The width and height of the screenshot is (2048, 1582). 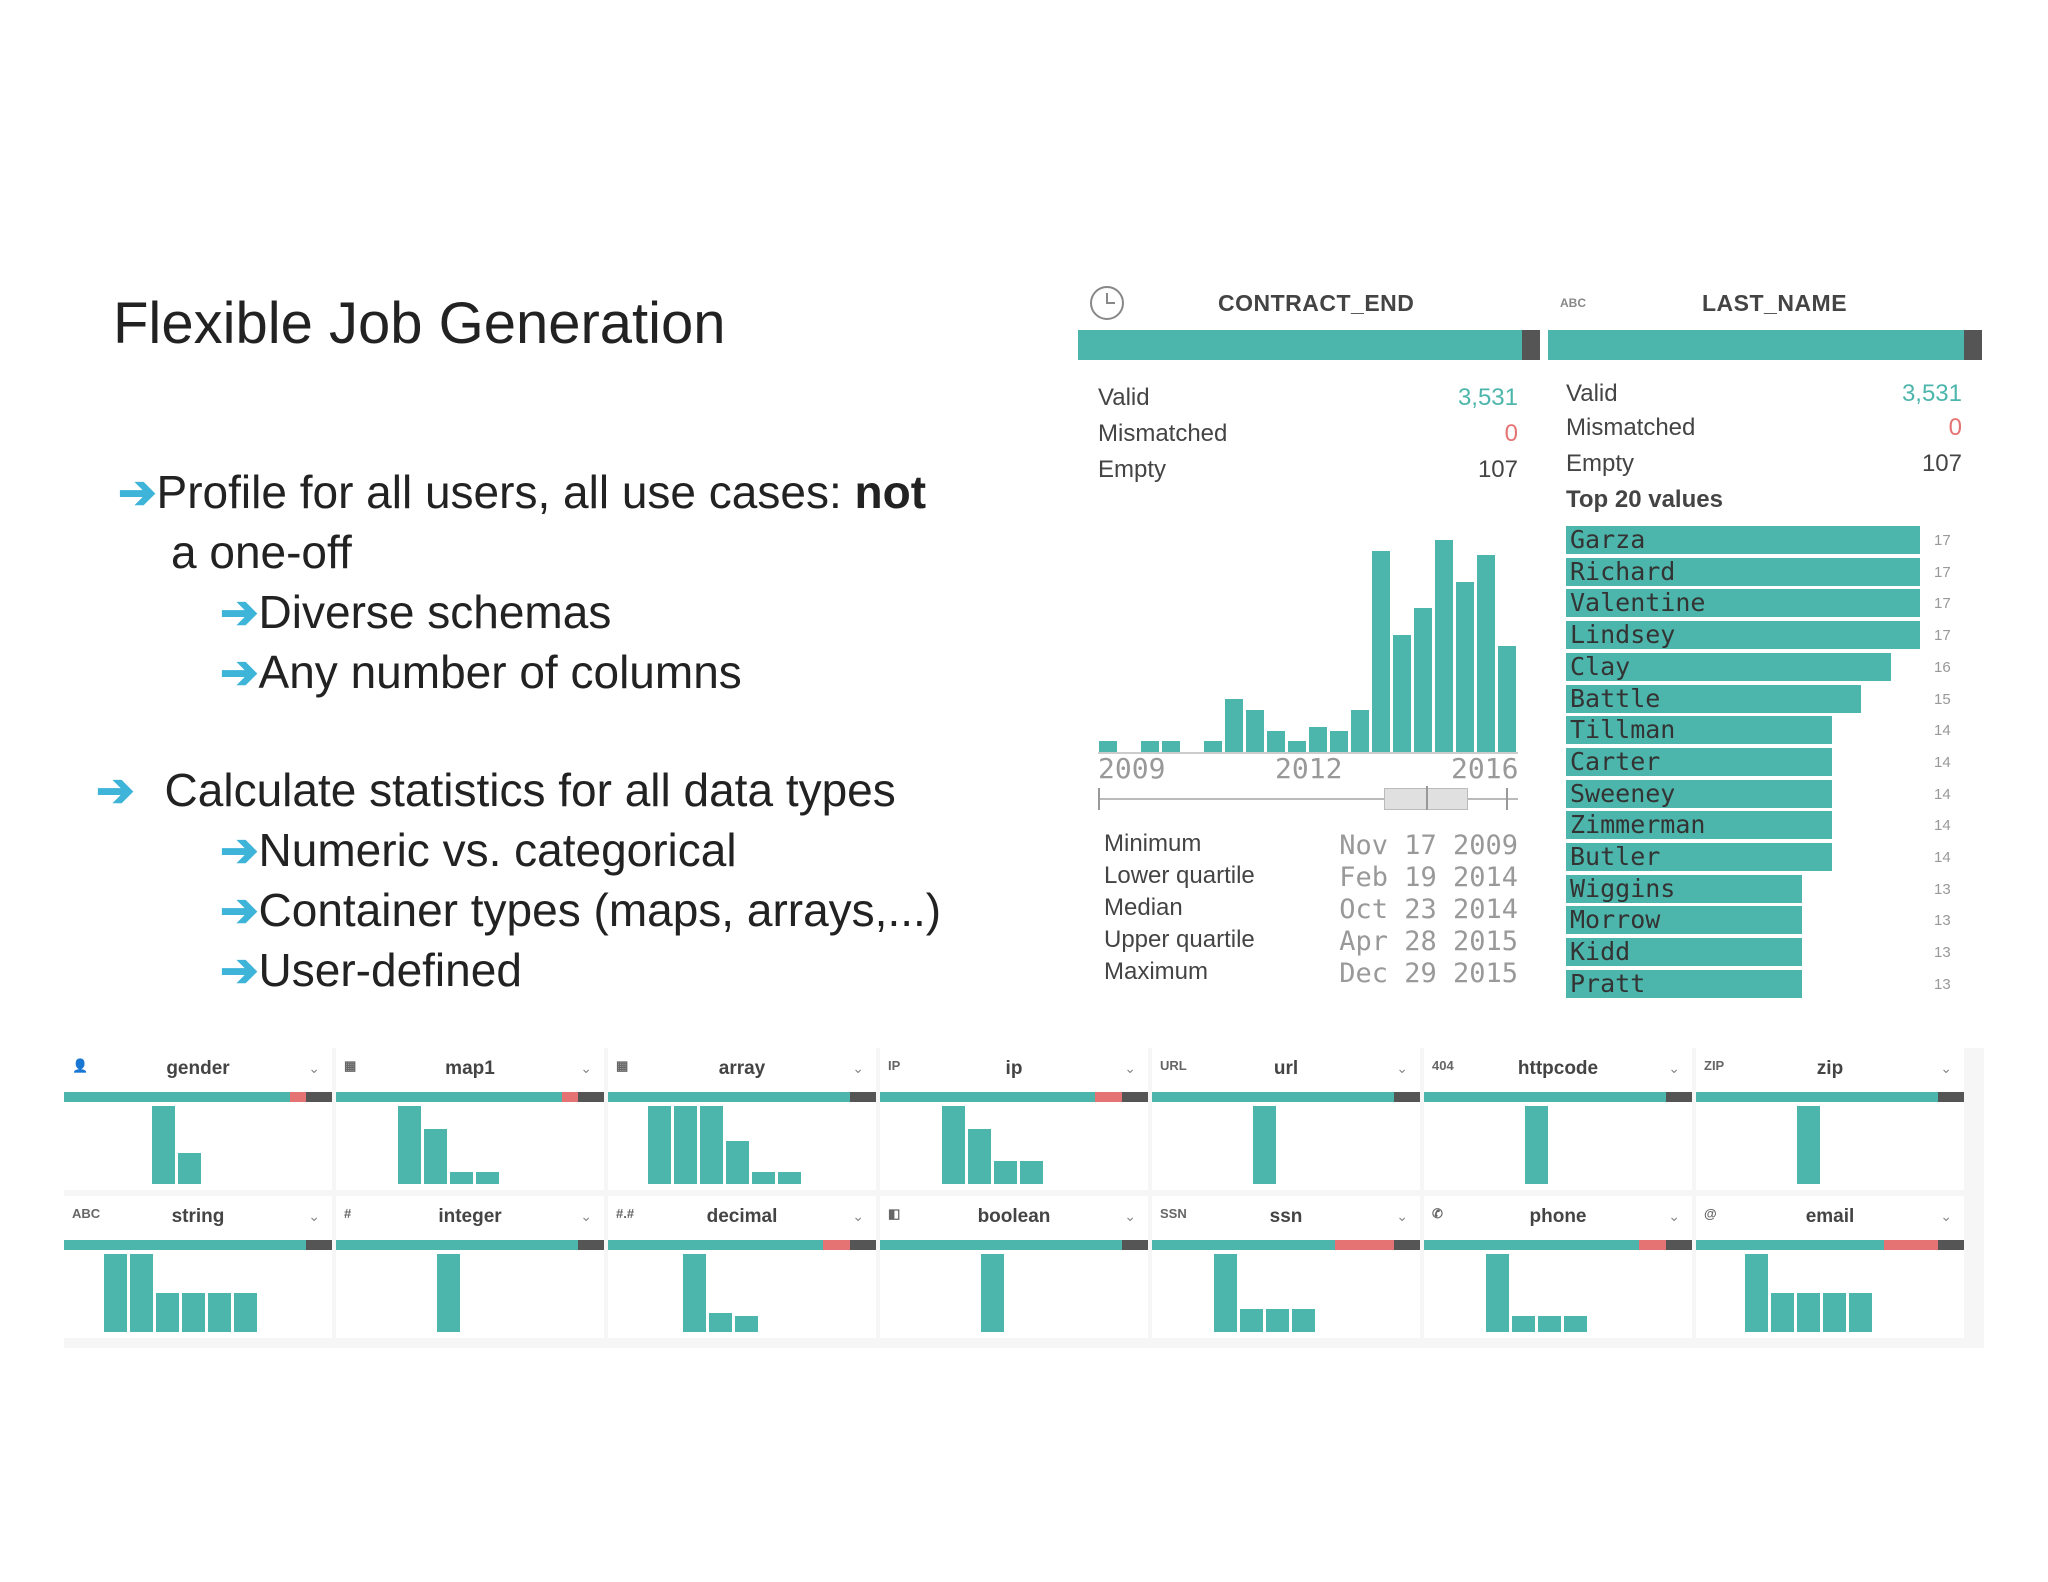 I want to click on column-profile-map1: ▦ map1 ⌄, so click(x=470, y=1119).